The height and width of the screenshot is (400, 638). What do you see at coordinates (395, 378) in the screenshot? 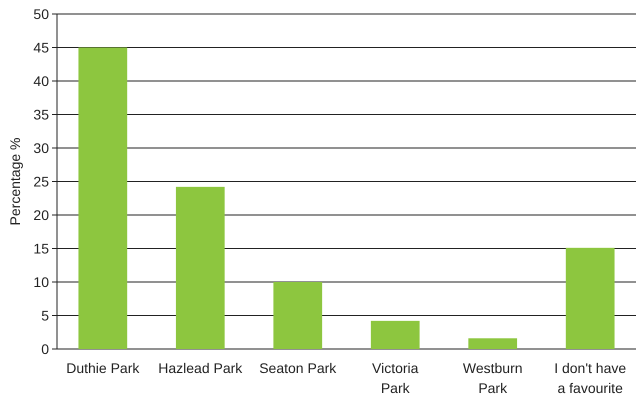
I see `x-tick-label: Victoria Park` at bounding box center [395, 378].